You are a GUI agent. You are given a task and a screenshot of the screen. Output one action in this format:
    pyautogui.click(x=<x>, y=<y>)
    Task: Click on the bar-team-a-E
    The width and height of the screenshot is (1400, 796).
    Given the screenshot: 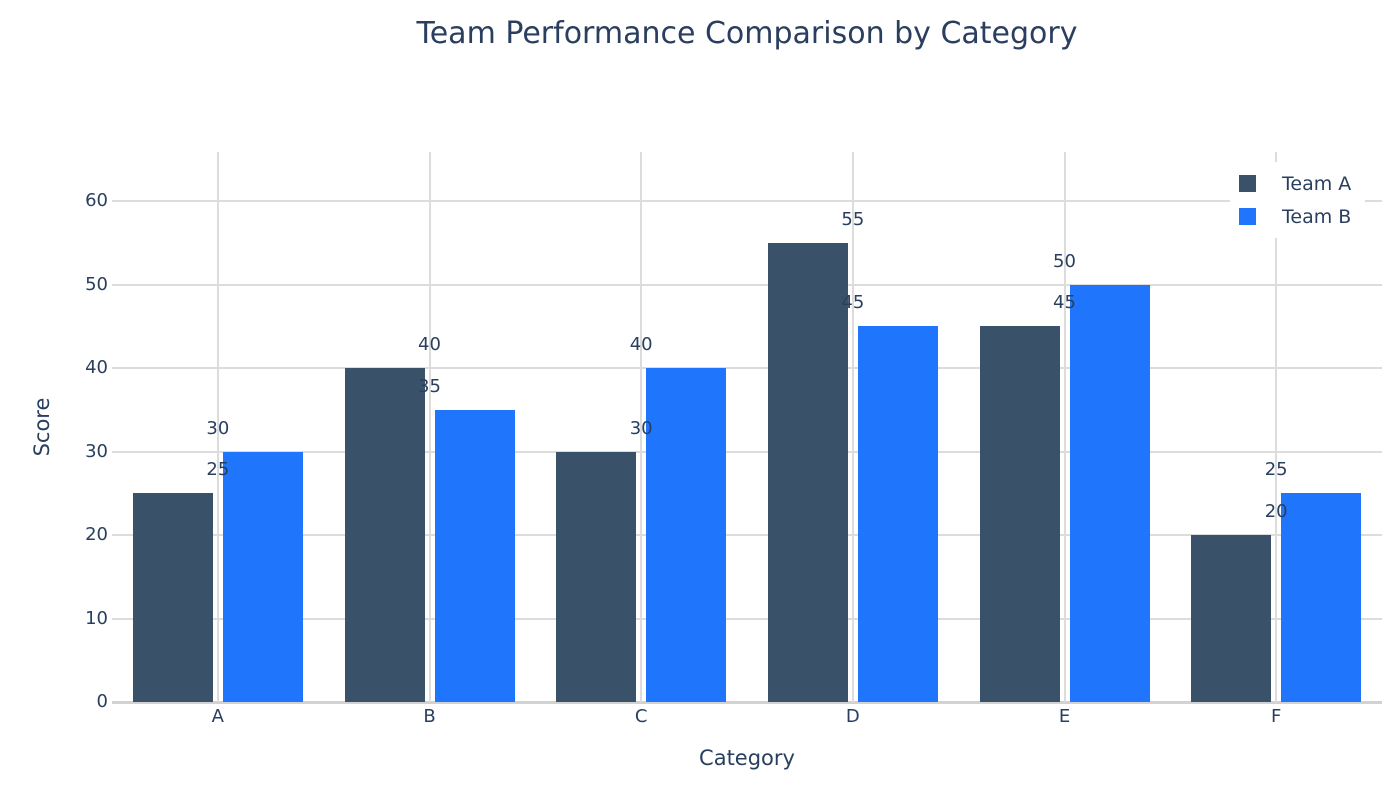 What is the action you would take?
    pyautogui.click(x=1019, y=514)
    